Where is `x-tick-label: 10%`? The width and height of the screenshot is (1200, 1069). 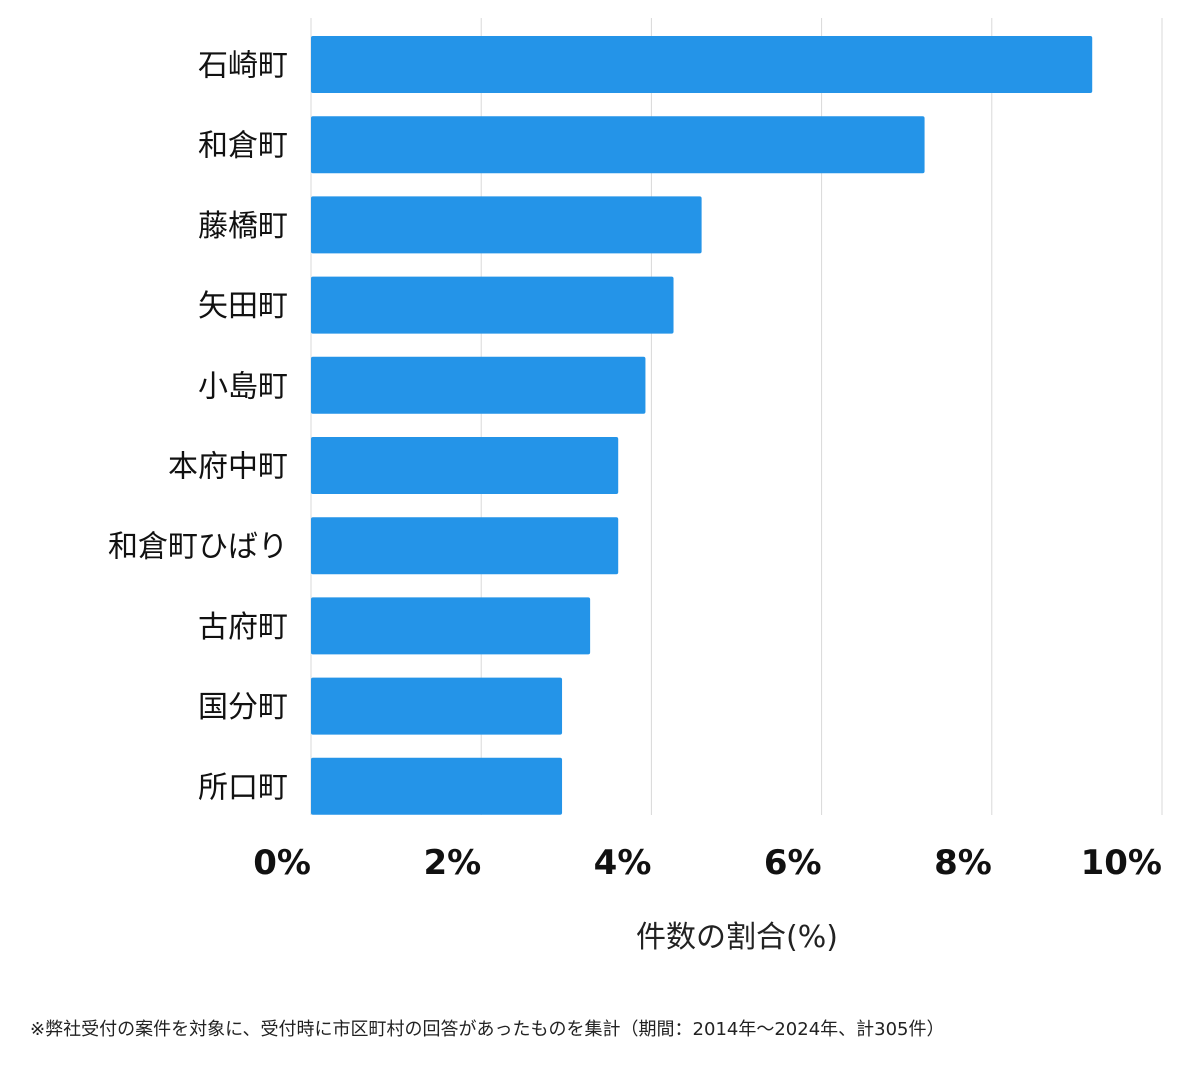
x-tick-label: 10% is located at coordinates (1121, 863).